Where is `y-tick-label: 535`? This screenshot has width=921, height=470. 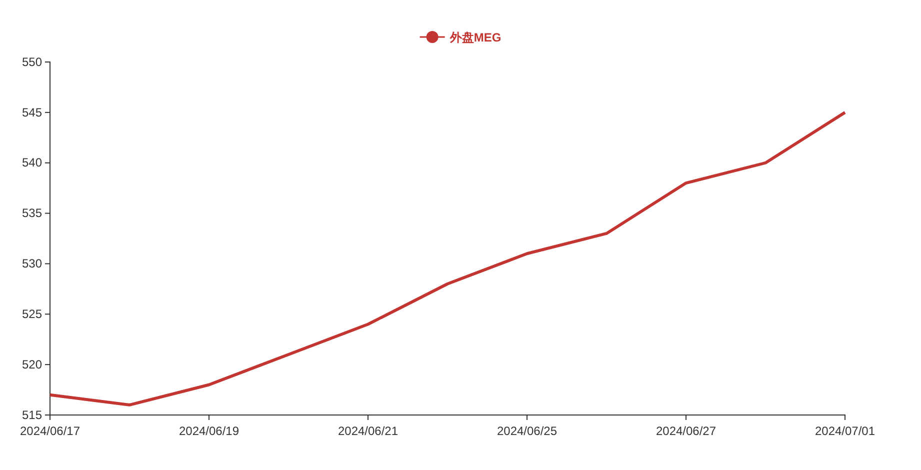
y-tick-label: 535 is located at coordinates (32, 213).